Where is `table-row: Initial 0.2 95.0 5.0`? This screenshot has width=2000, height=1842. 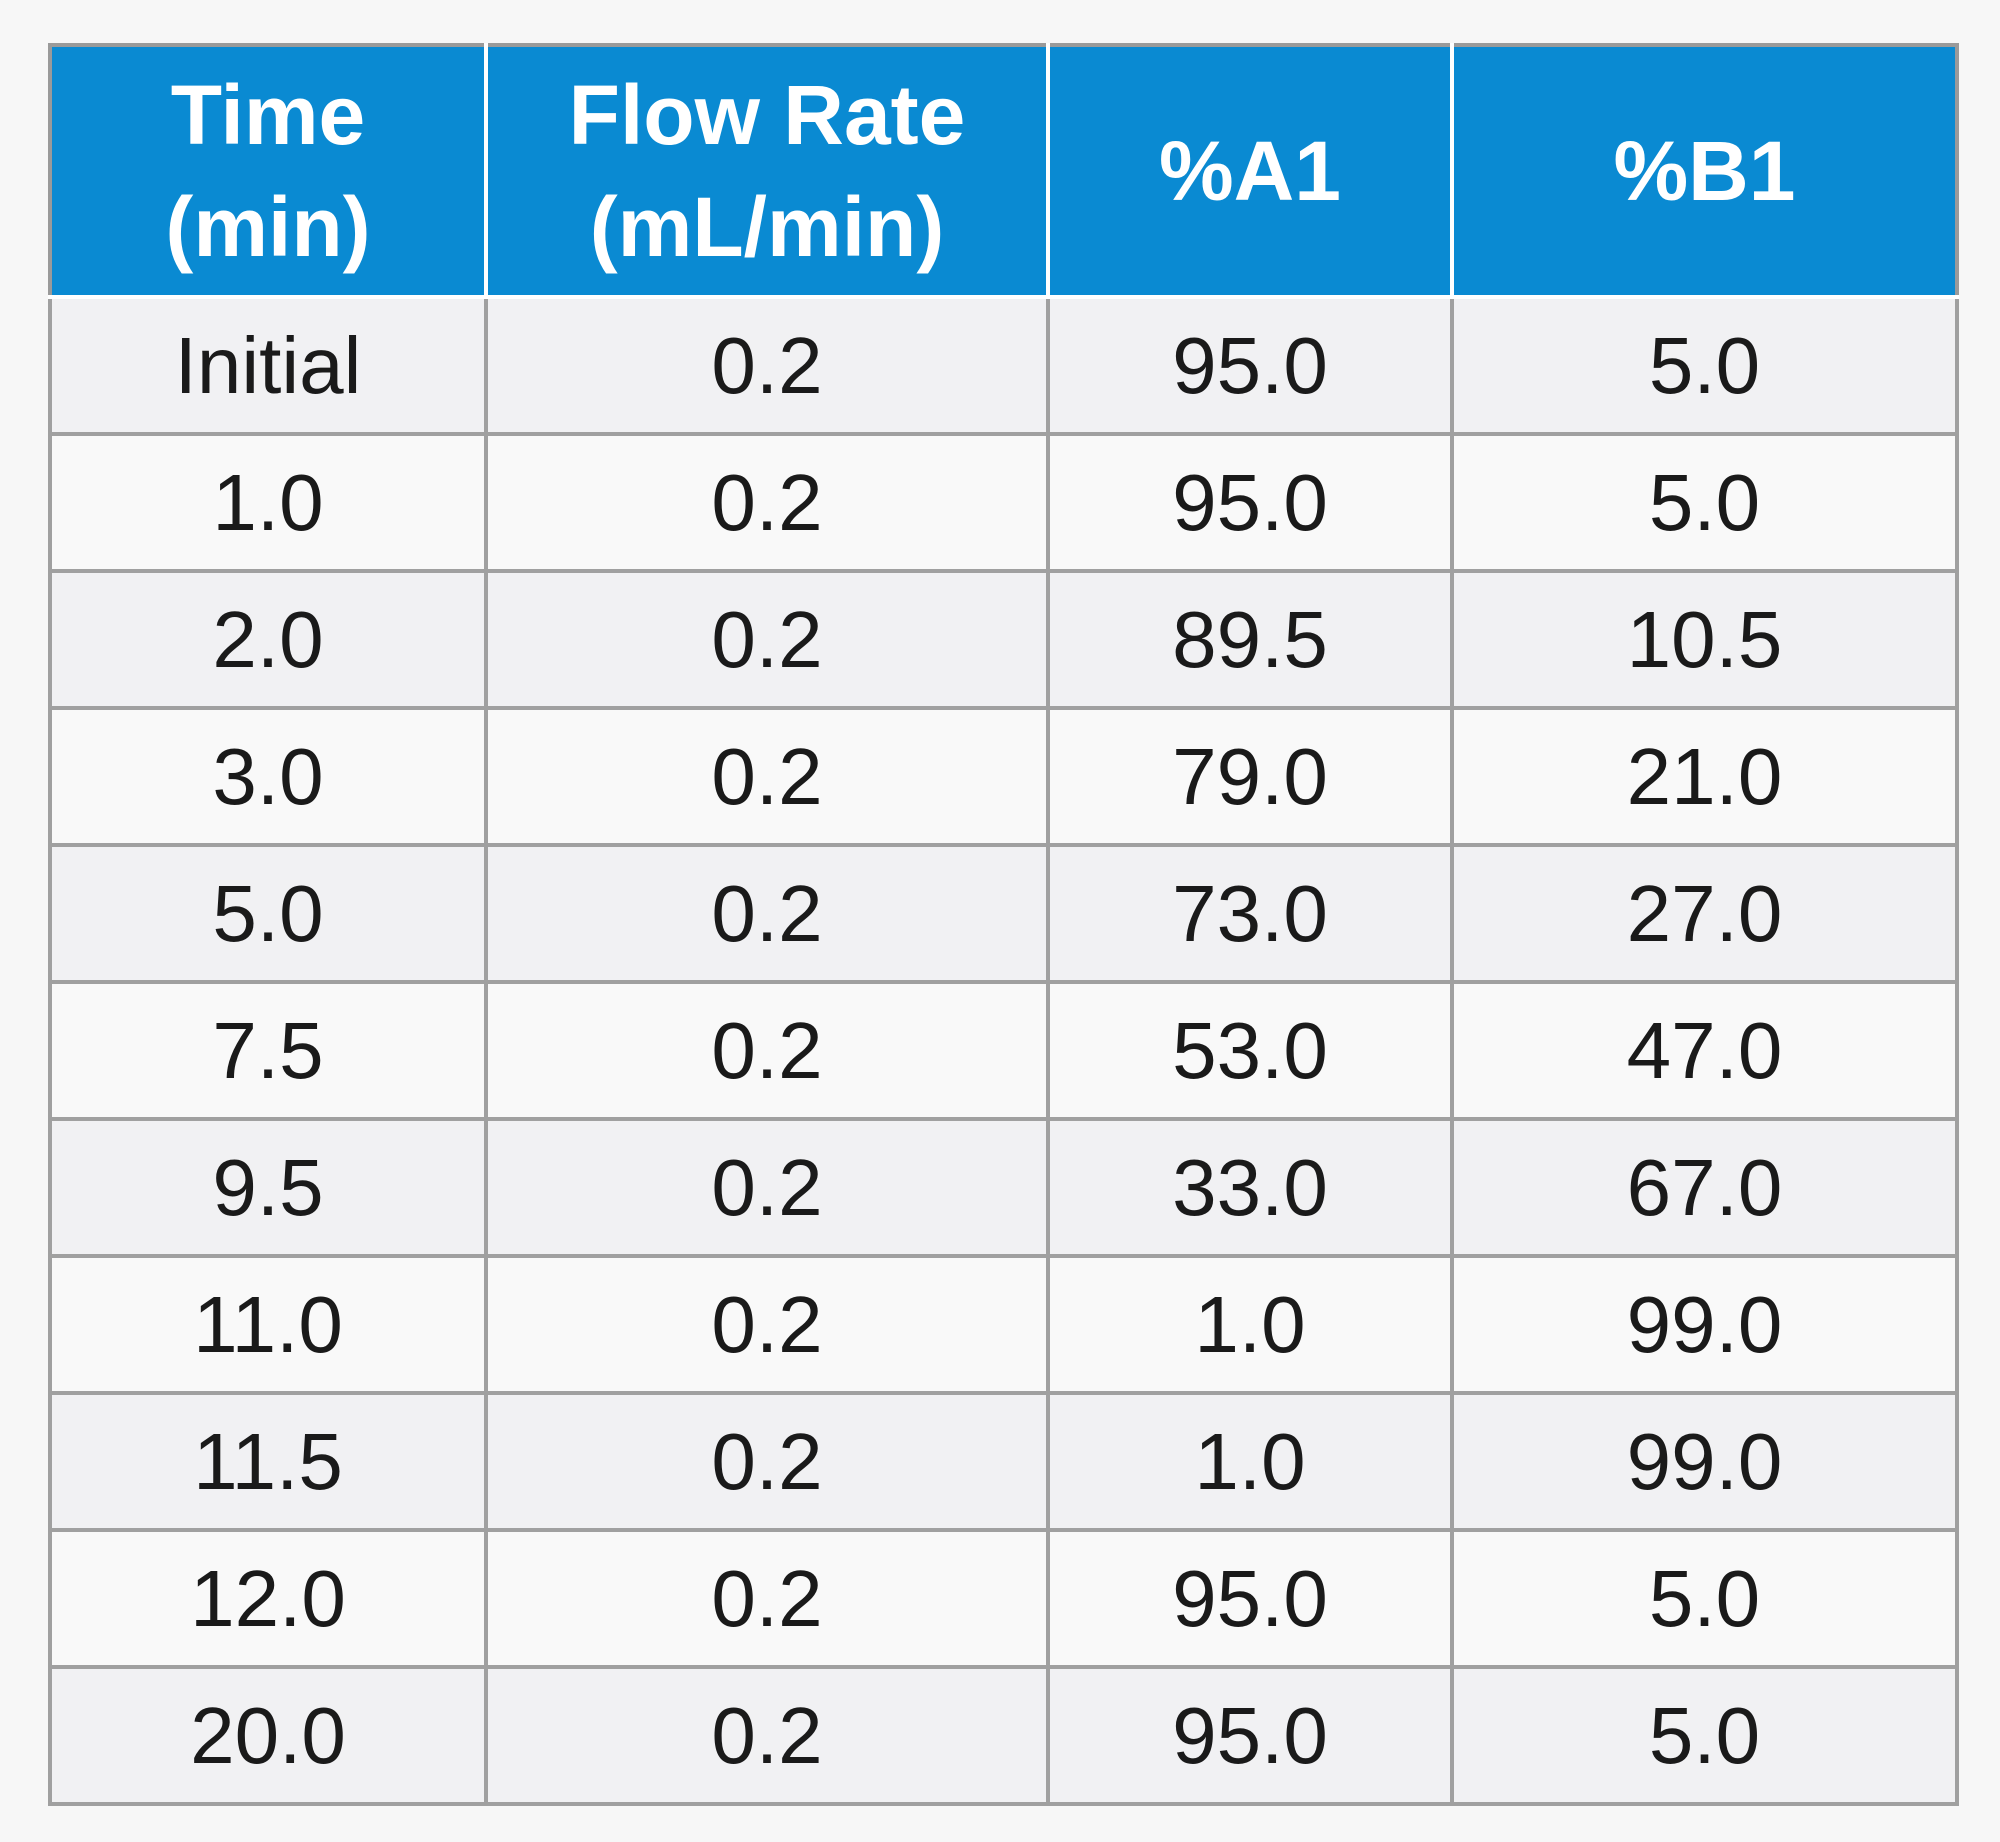 table-row: Initial 0.2 95.0 5.0 is located at coordinates (1003, 365).